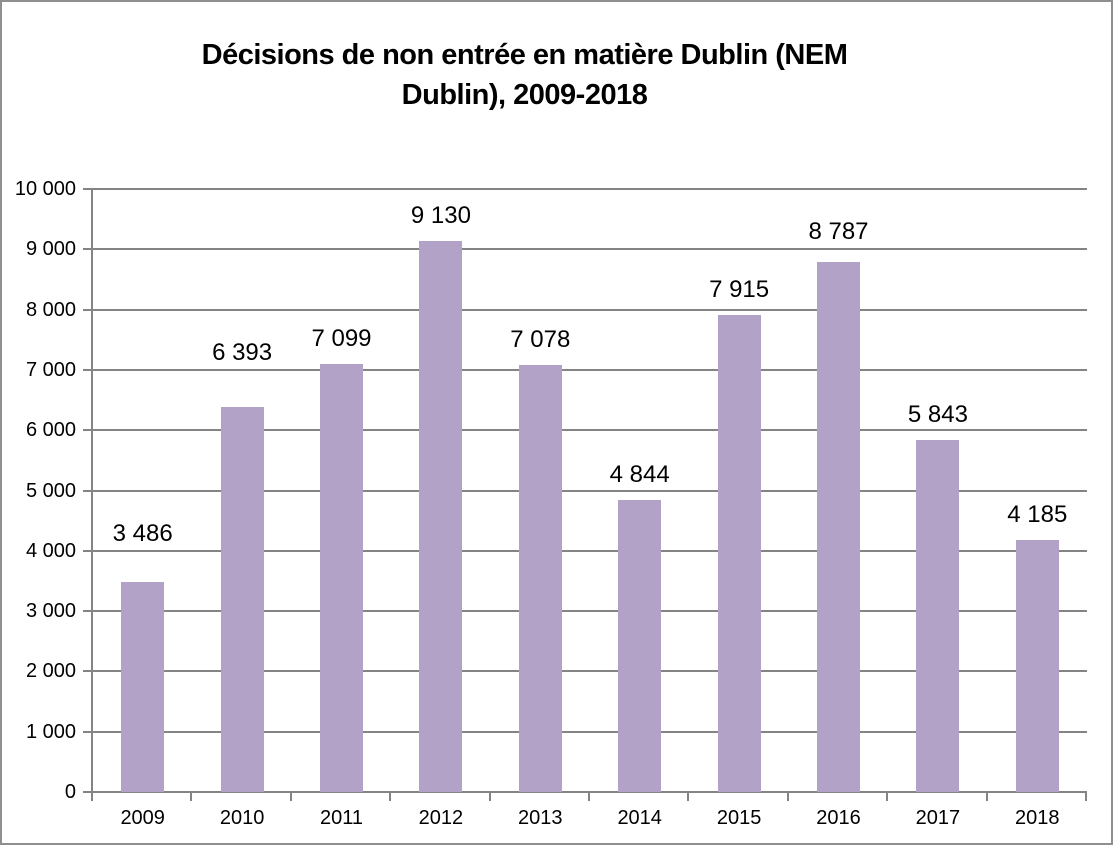 The height and width of the screenshot is (845, 1113). I want to click on bar-value-label: 3 486, so click(142, 533).